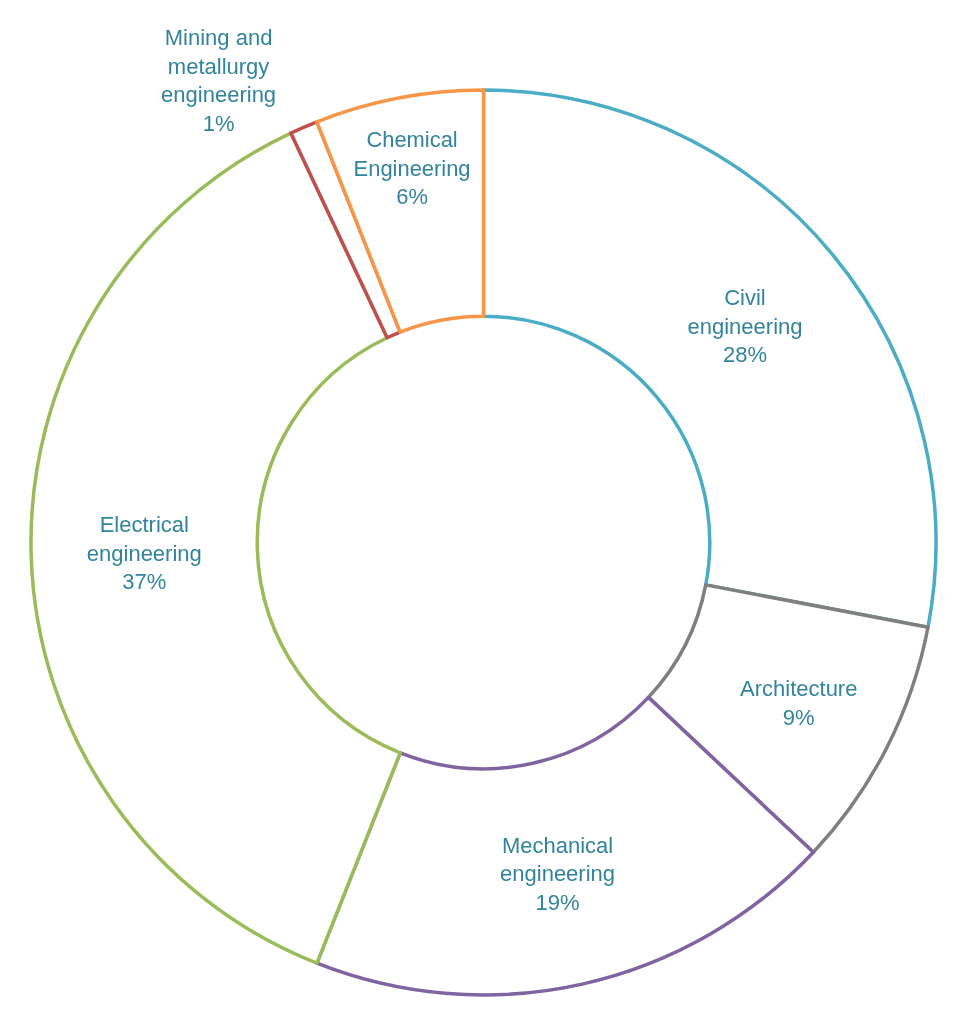  What do you see at coordinates (219, 66) in the screenshot?
I see `slice-label: Mining and metallurgy engineering` at bounding box center [219, 66].